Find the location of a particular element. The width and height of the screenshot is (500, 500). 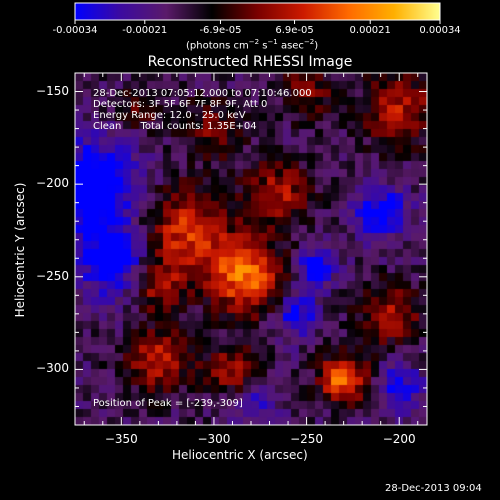

peak-label: Position of Peak = [-239,-309] is located at coordinates (168, 403).